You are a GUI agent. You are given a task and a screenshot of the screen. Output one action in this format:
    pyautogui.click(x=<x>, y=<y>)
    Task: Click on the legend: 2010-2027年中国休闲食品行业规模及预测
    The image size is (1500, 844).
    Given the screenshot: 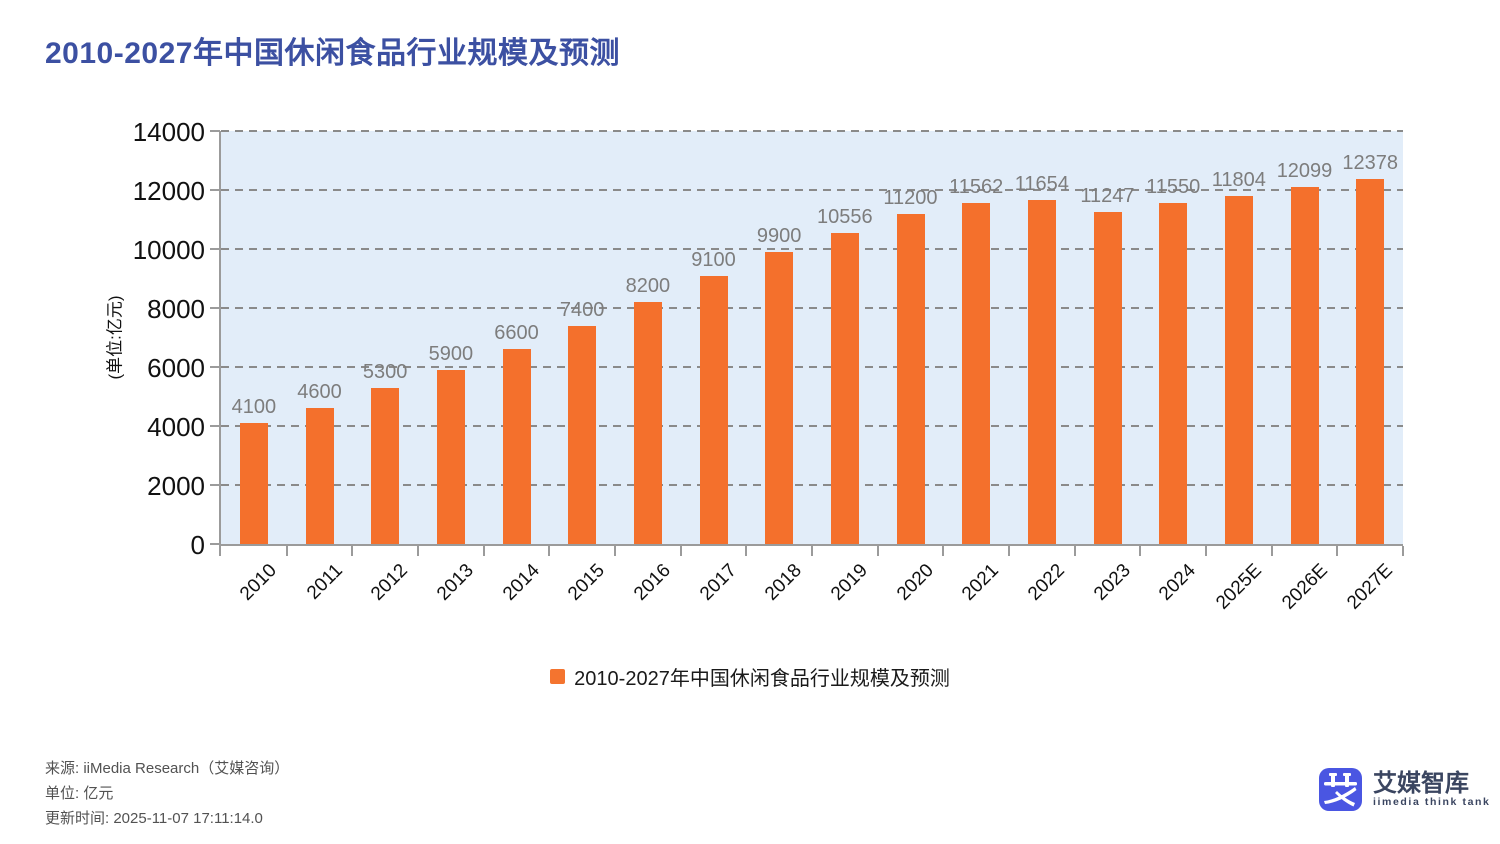 What is the action you would take?
    pyautogui.click(x=750, y=676)
    